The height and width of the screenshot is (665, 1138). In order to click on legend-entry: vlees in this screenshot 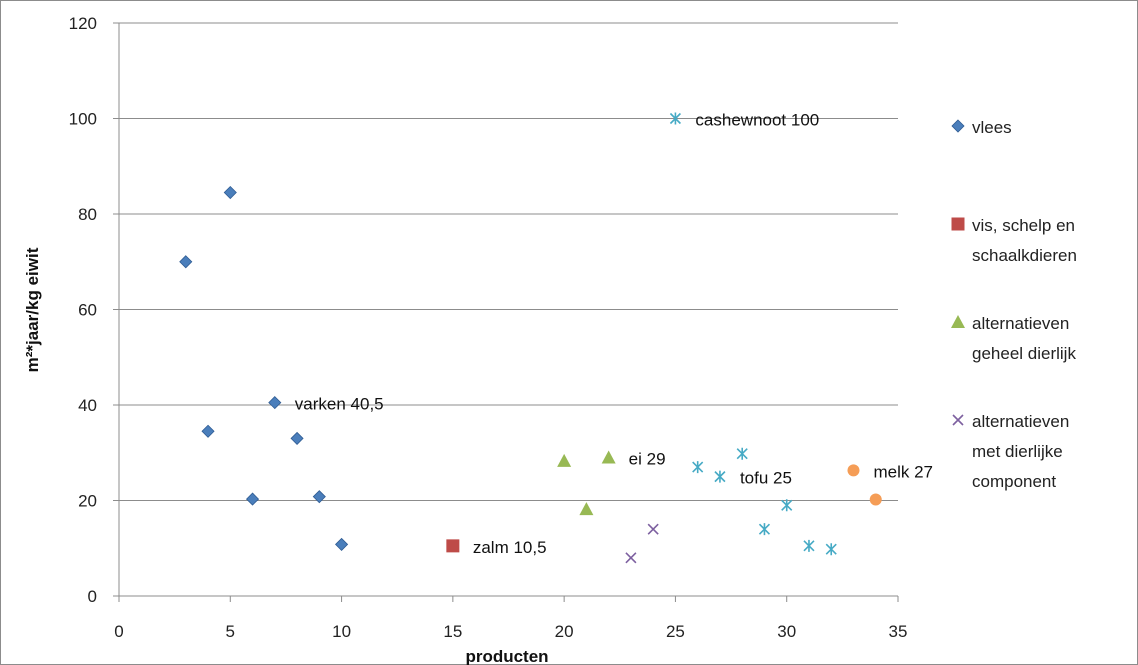, I will do `click(992, 127)`.